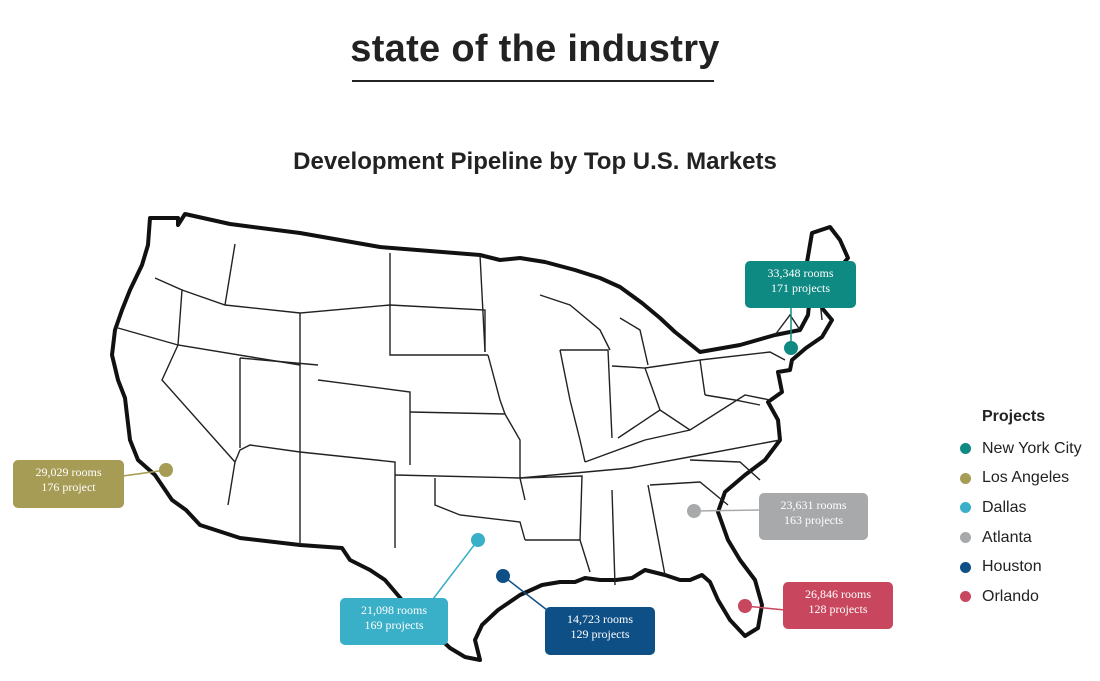  I want to click on callout-rooms: 21,098 rooms, so click(394, 610).